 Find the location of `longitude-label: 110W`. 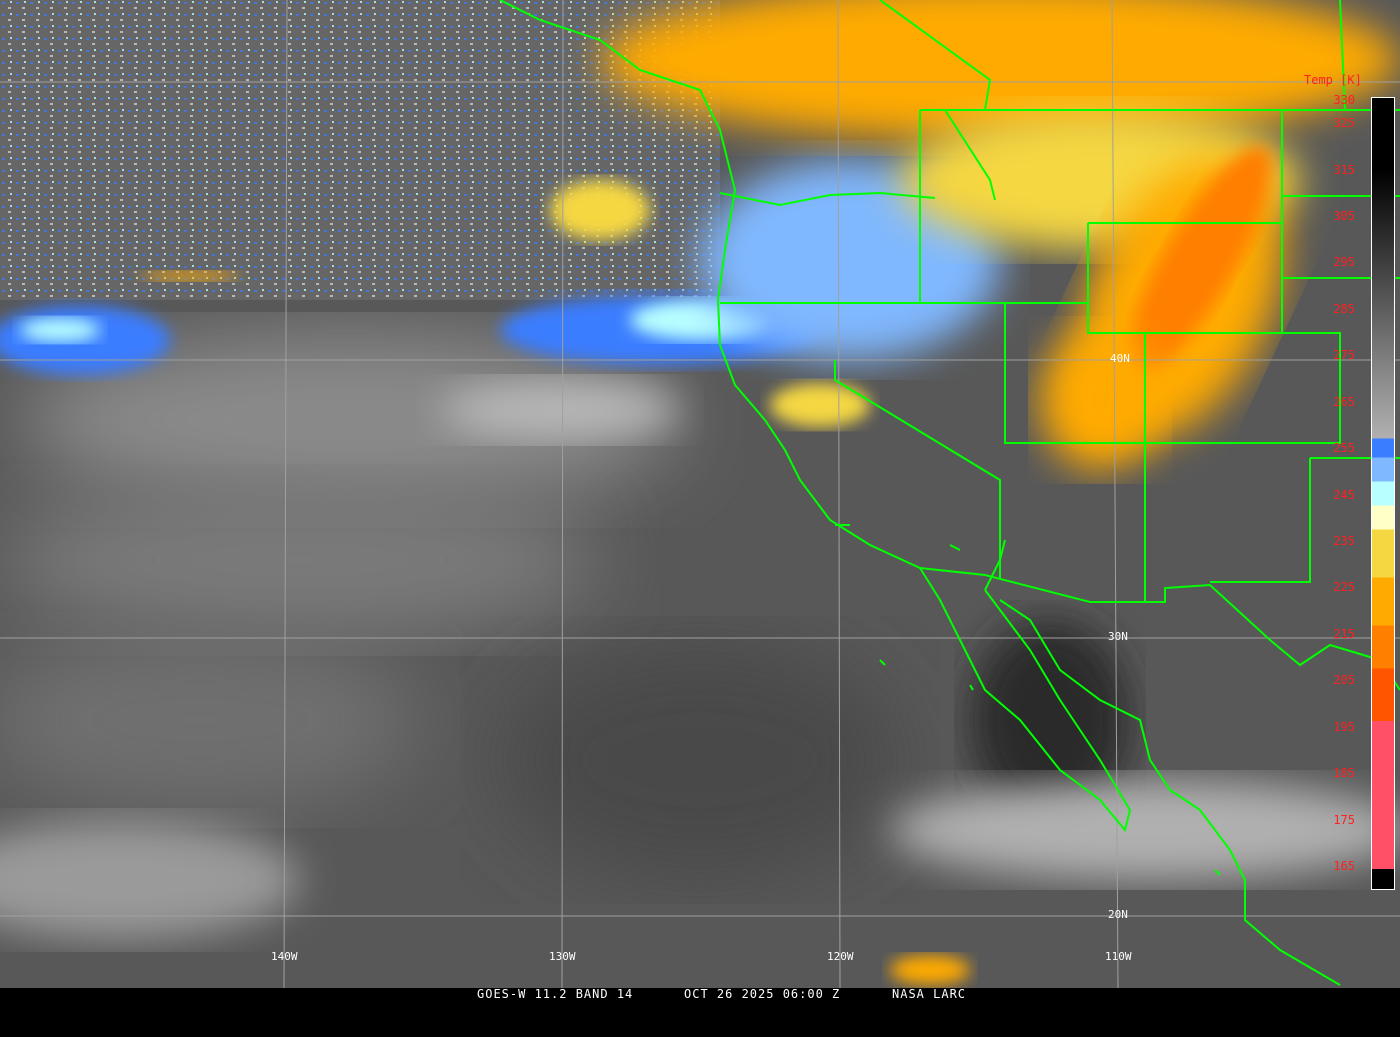

longitude-label: 110W is located at coordinates (1118, 956).